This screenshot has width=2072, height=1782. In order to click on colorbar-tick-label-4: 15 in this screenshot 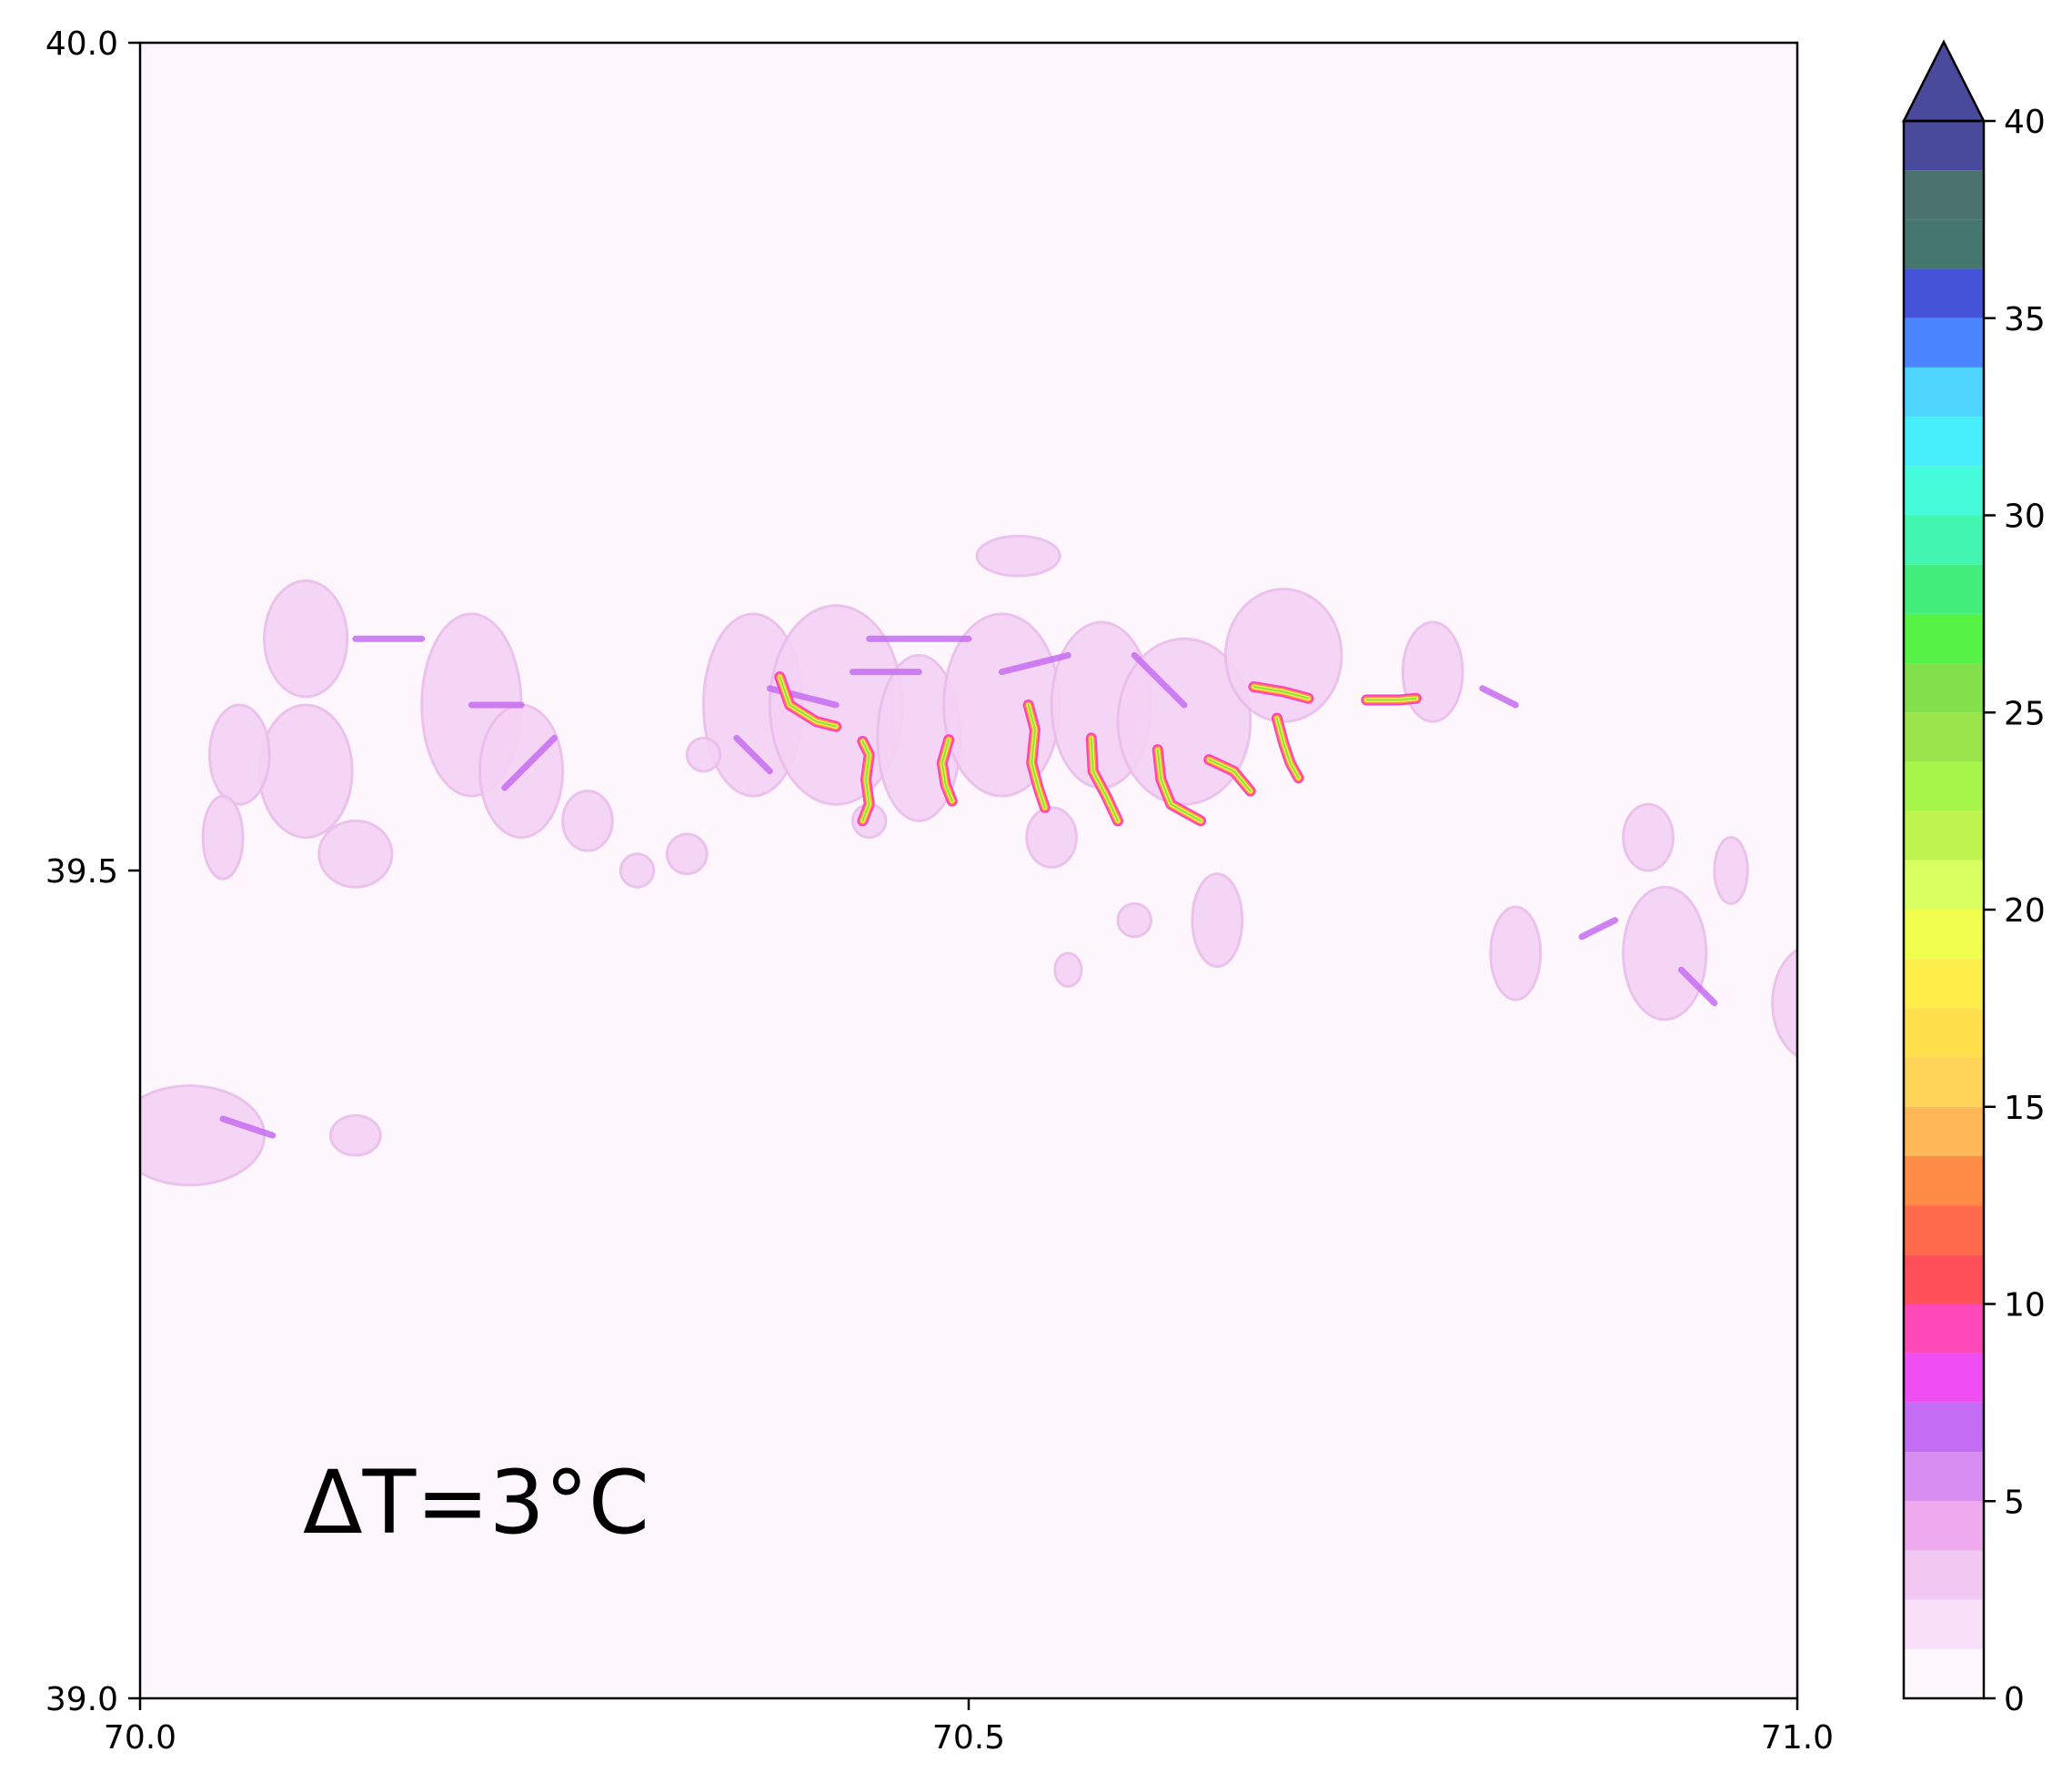, I will do `click(2025, 1108)`.